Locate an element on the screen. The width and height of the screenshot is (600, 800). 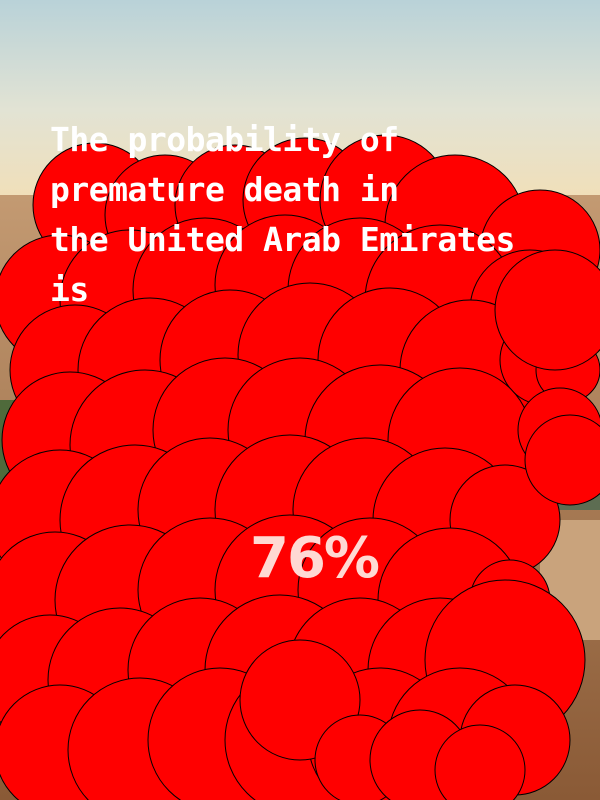
headline-line: premature death in is located at coordinates (224, 189).